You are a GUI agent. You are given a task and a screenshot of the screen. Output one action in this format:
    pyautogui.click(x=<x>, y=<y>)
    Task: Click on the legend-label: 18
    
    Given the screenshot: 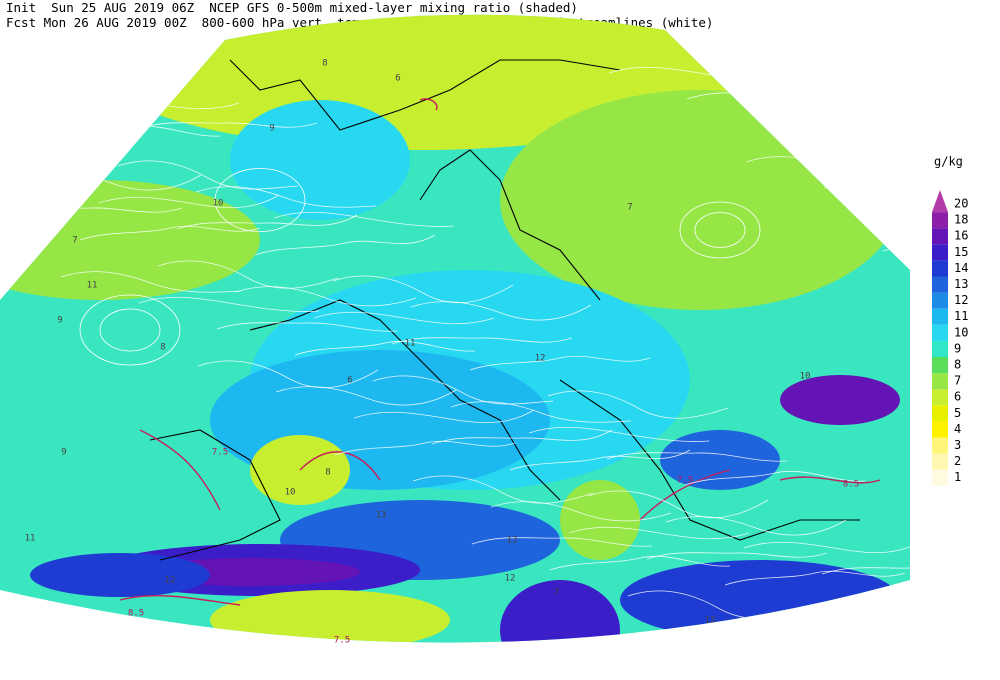 What is the action you would take?
    pyautogui.click(x=961, y=220)
    